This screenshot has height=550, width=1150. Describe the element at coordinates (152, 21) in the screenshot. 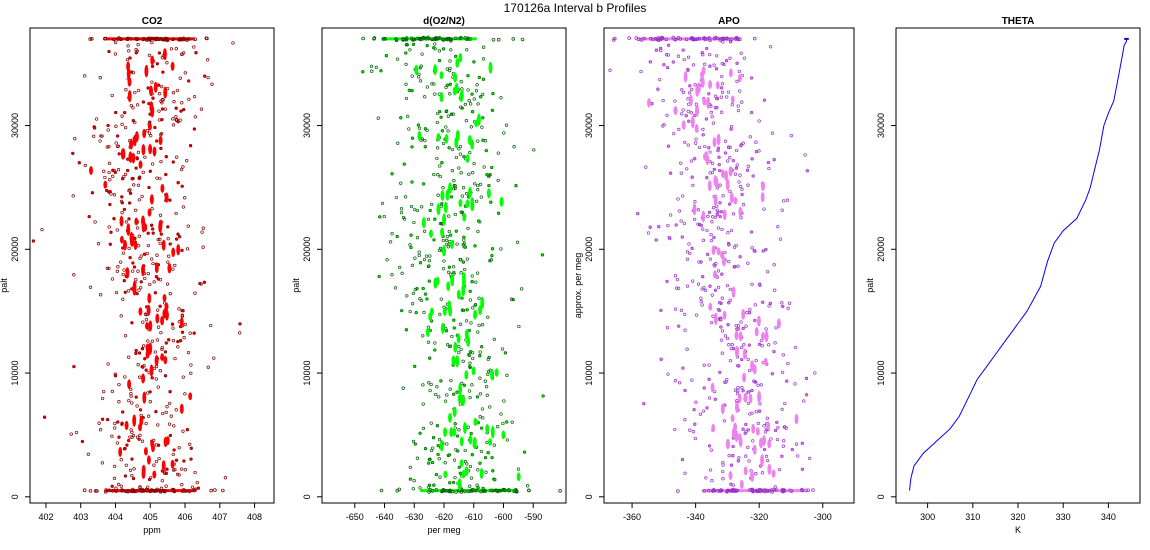

I see `panel-title: CO2` at that location.